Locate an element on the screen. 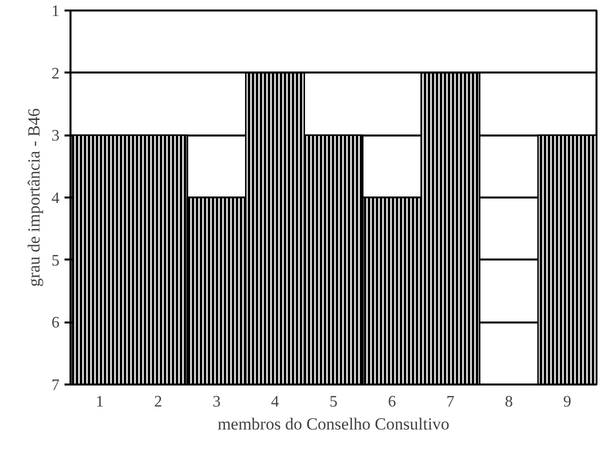 This screenshot has width=606, height=454. x-tick-label: 7 is located at coordinates (450, 402).